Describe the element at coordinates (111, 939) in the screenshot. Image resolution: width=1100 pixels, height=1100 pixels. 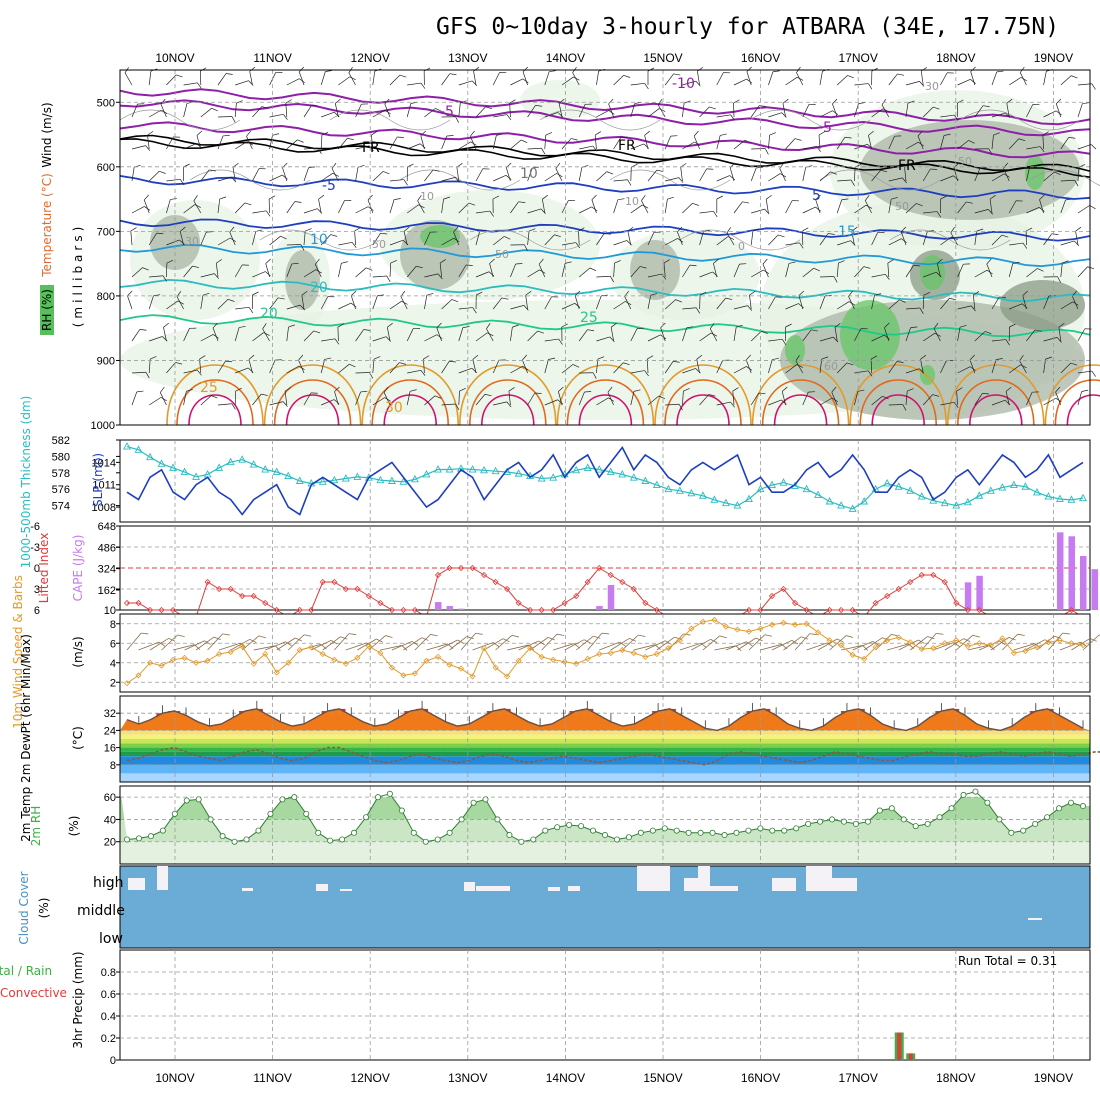
I see `cloud-level-low: low` at that location.